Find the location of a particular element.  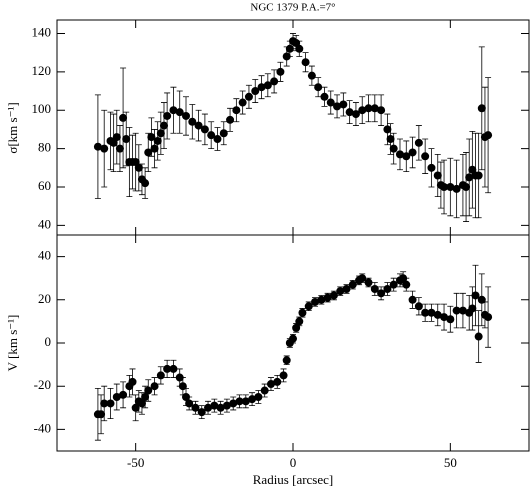

y-tick-label: 80 is located at coordinates (44, 147).